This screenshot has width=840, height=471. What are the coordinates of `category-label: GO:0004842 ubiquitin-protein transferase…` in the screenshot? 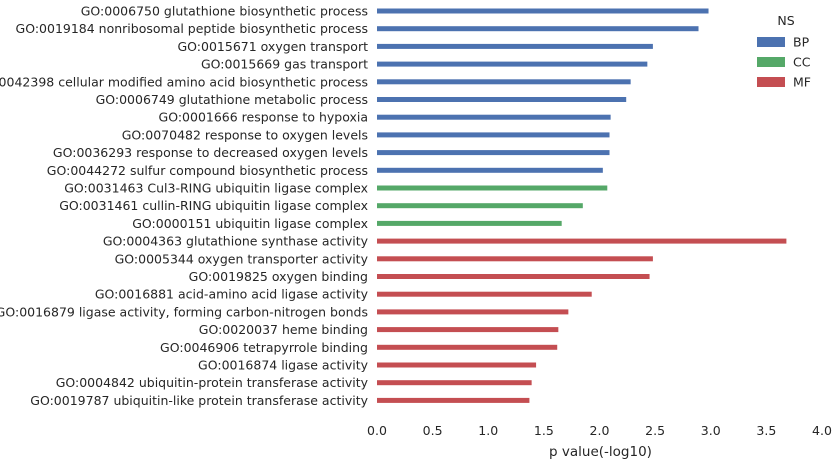 It's located at (212, 382).